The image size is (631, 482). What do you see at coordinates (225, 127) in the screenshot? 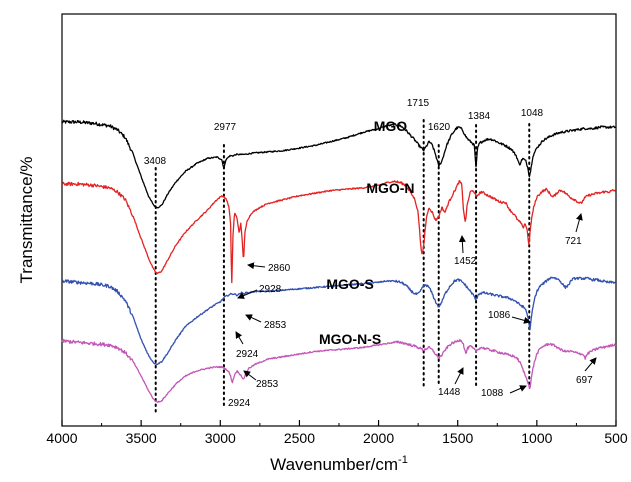
I see `peak-label-2977: 2977` at bounding box center [225, 127].